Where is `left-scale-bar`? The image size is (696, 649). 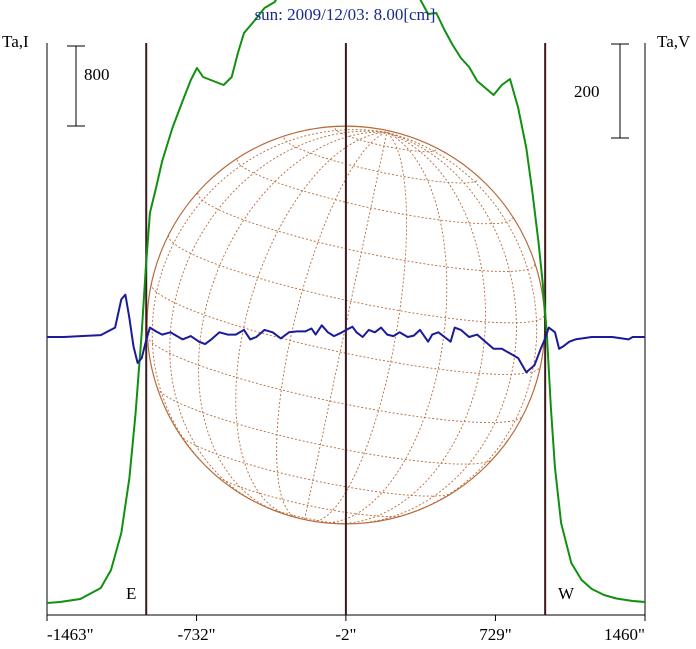
left-scale-bar is located at coordinates (76, 86).